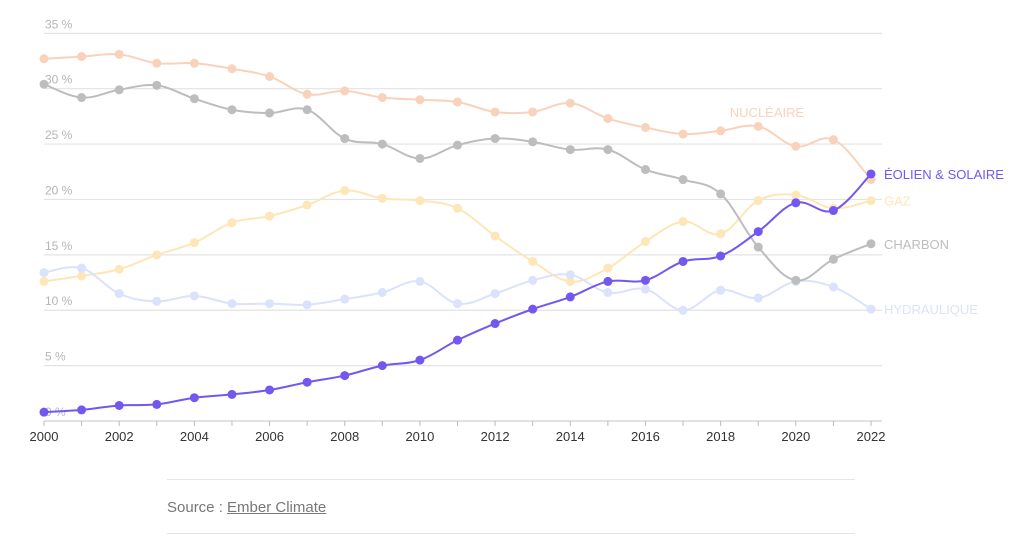 Image resolution: width=1015 pixels, height=546 pixels. What do you see at coordinates (59, 301) in the screenshot?
I see `y-tick-label: 10 %` at bounding box center [59, 301].